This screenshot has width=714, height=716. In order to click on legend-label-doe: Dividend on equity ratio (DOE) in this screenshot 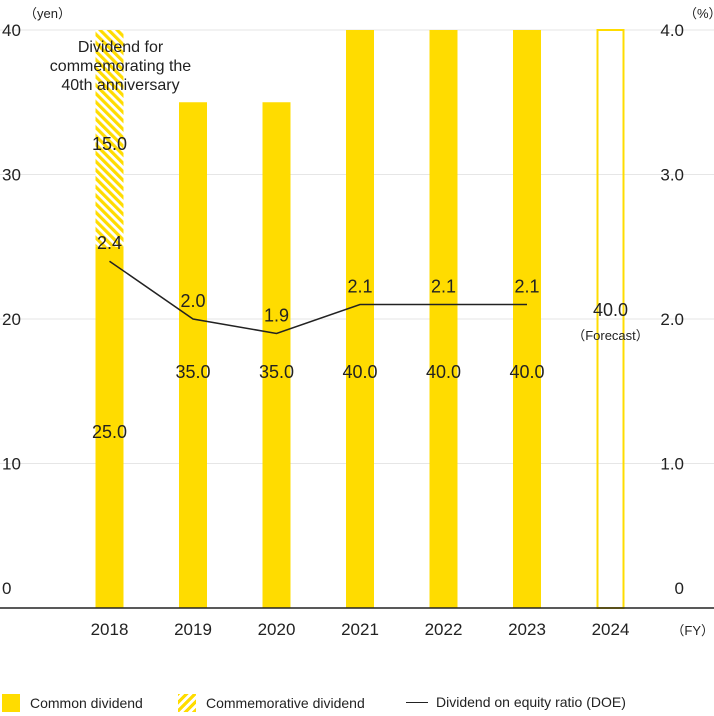, I will do `click(531, 702)`.